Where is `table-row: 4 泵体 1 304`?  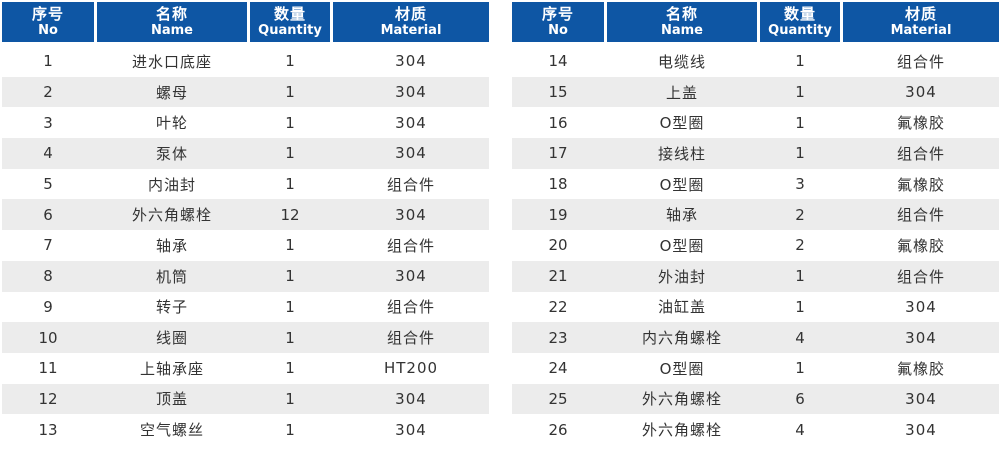 table-row: 4 泵体 1 304 is located at coordinates (245, 153).